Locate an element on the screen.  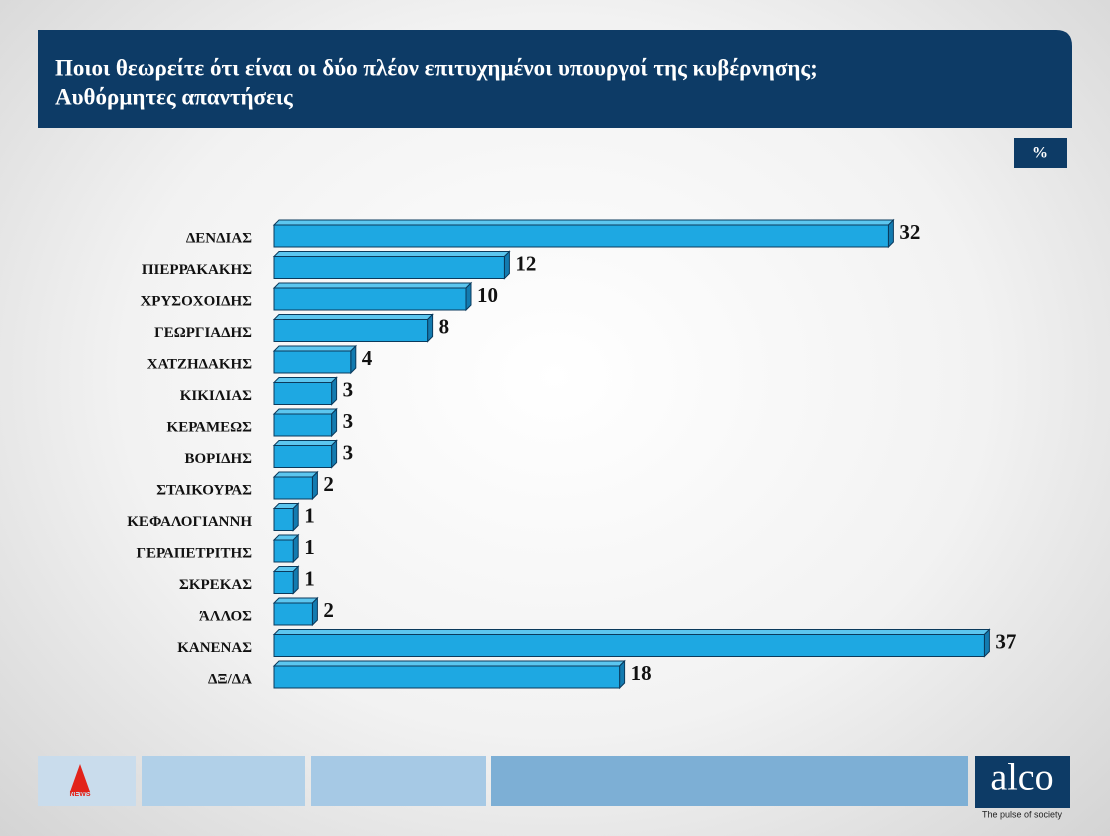
category-label: ΒΟΡΙΔΗΣ is located at coordinates (218, 459).